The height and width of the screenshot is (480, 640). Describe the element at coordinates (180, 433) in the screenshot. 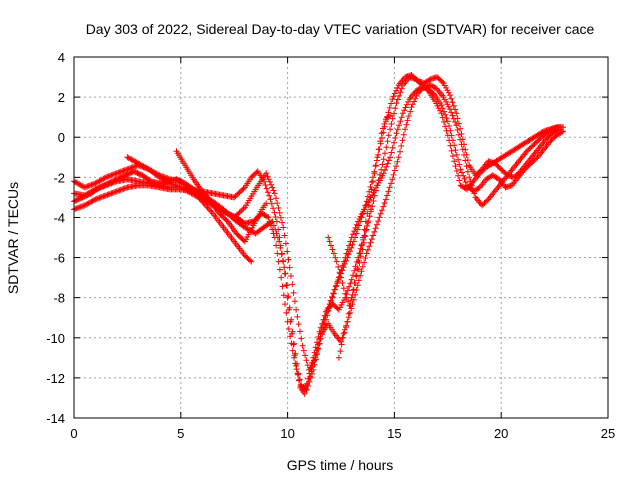

I see `x-tick-label: 5` at that location.